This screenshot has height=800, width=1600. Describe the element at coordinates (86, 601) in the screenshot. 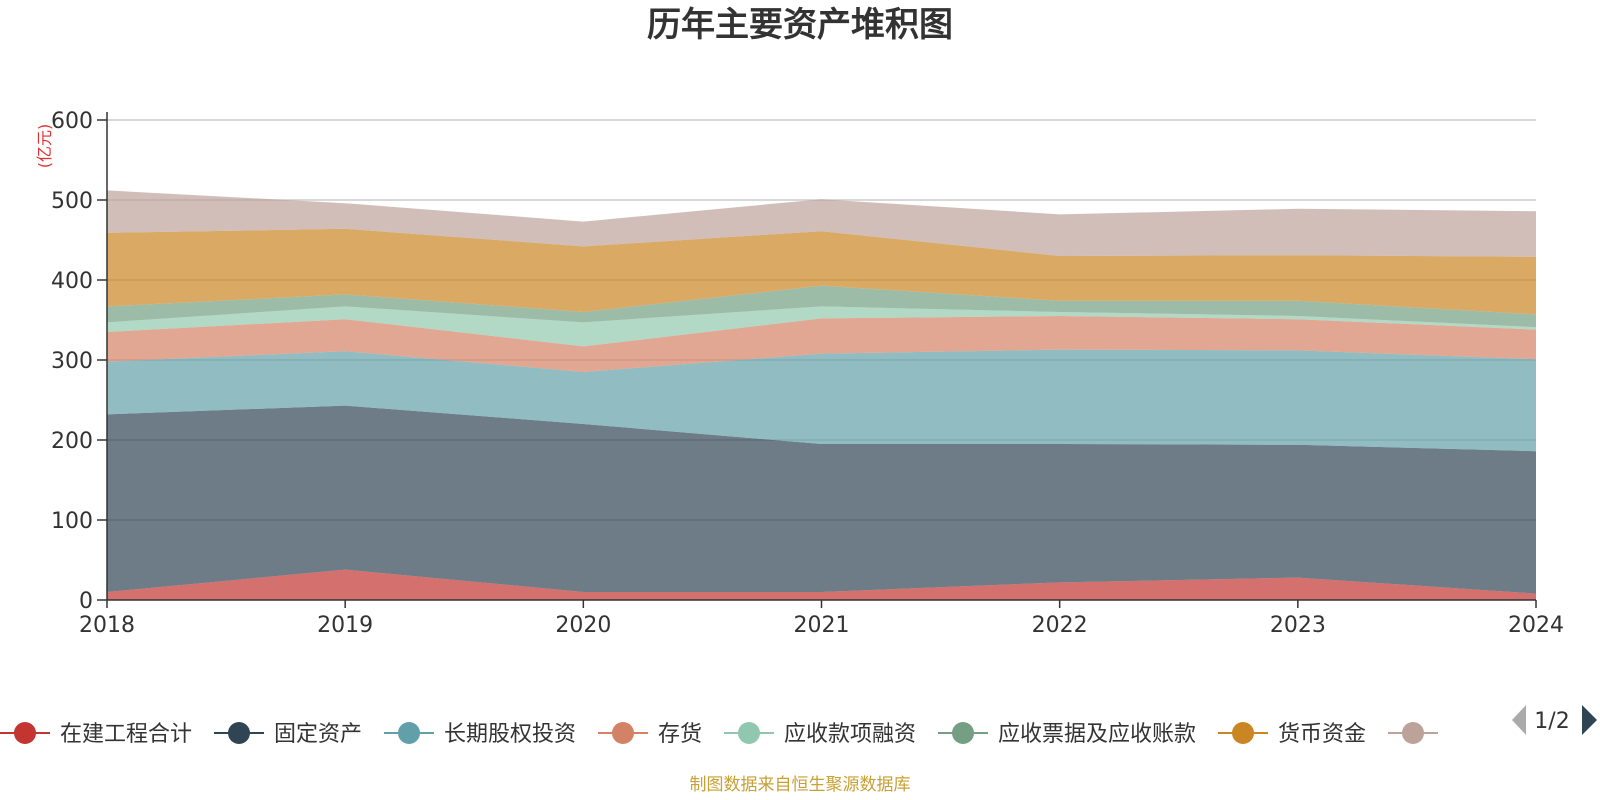

I see `y-tick-label: 0` at that location.